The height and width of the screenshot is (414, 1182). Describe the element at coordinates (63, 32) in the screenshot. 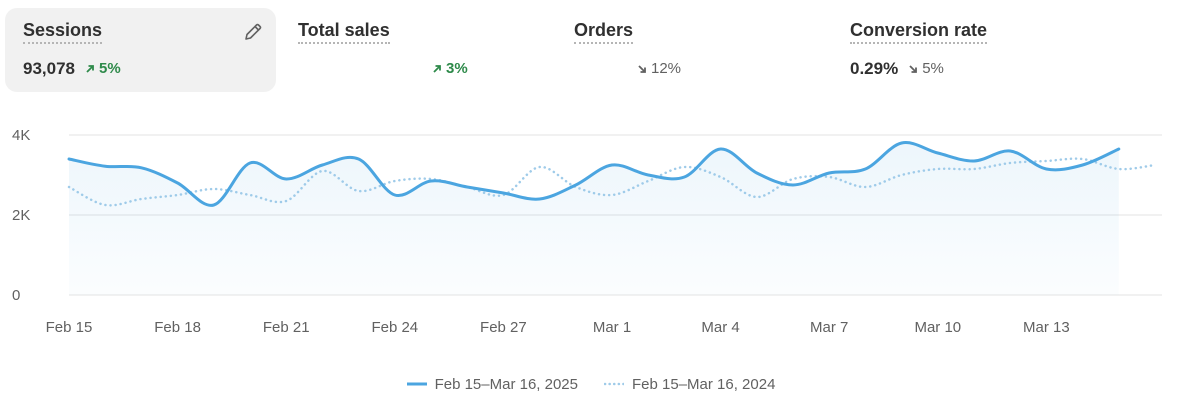

I see `sessions-title: Sessions` at that location.